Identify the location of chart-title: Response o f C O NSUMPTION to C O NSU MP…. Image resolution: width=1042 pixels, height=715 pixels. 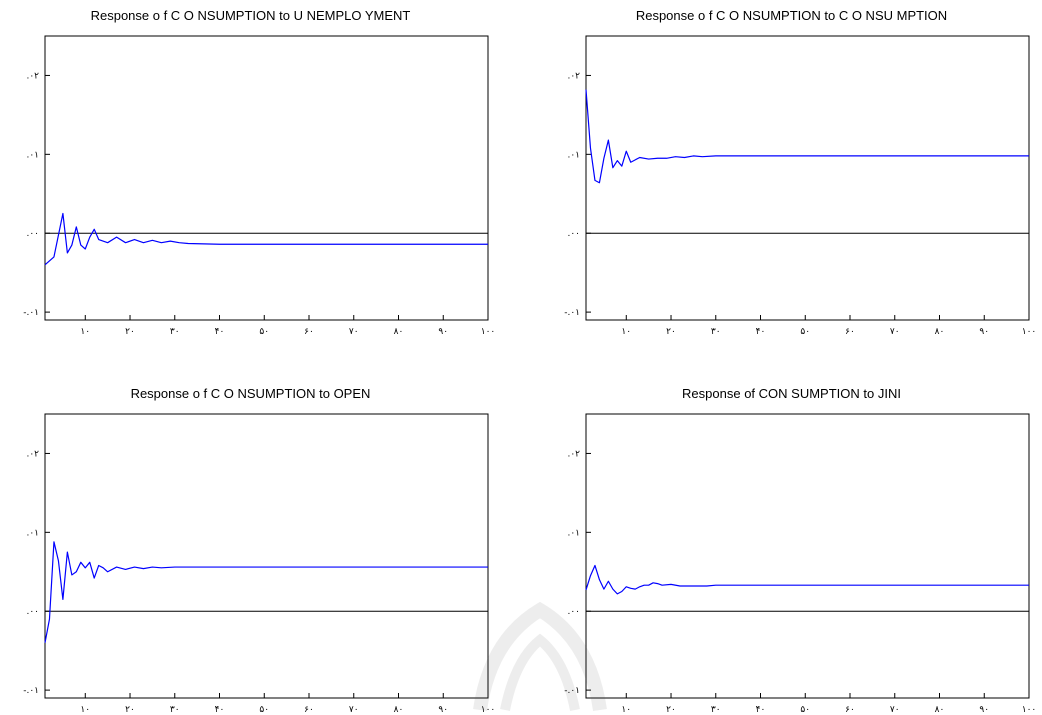
(791, 15).